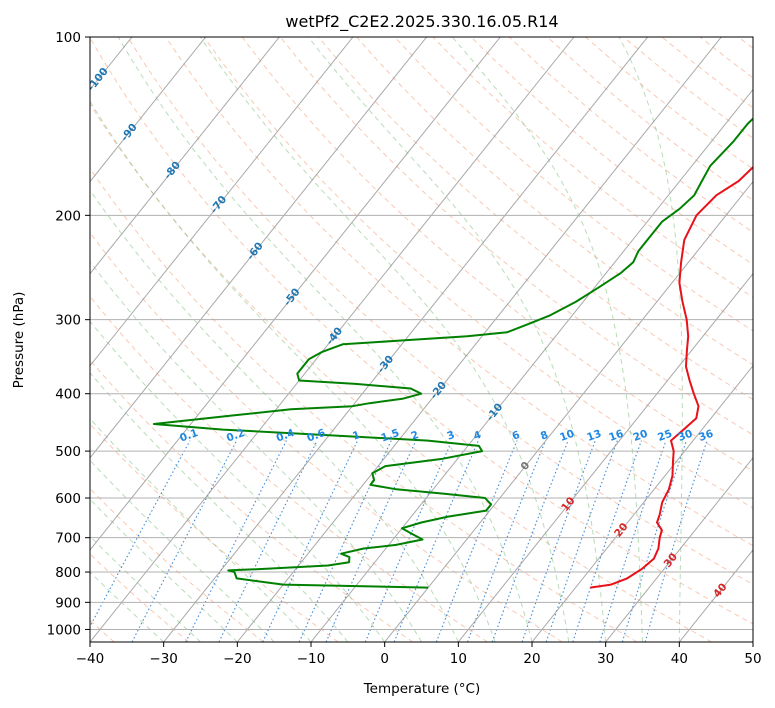  What do you see at coordinates (605, 659) in the screenshot?
I see `x-tick-label: 30` at bounding box center [605, 659].